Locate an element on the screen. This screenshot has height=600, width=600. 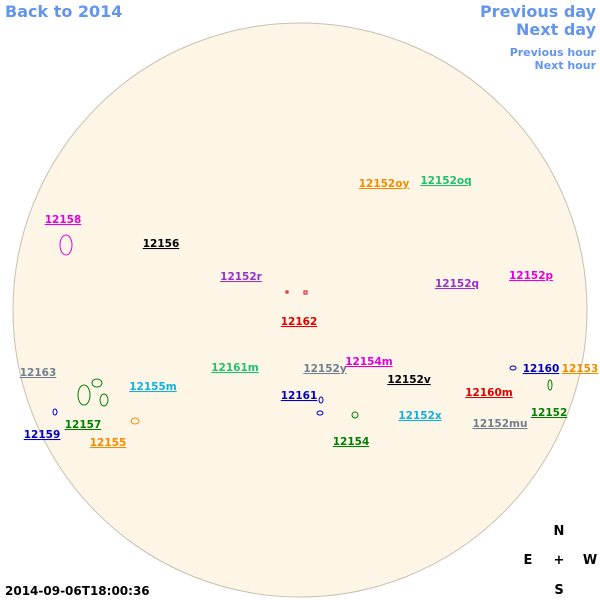
region-label: 12152oq is located at coordinates (445, 181).